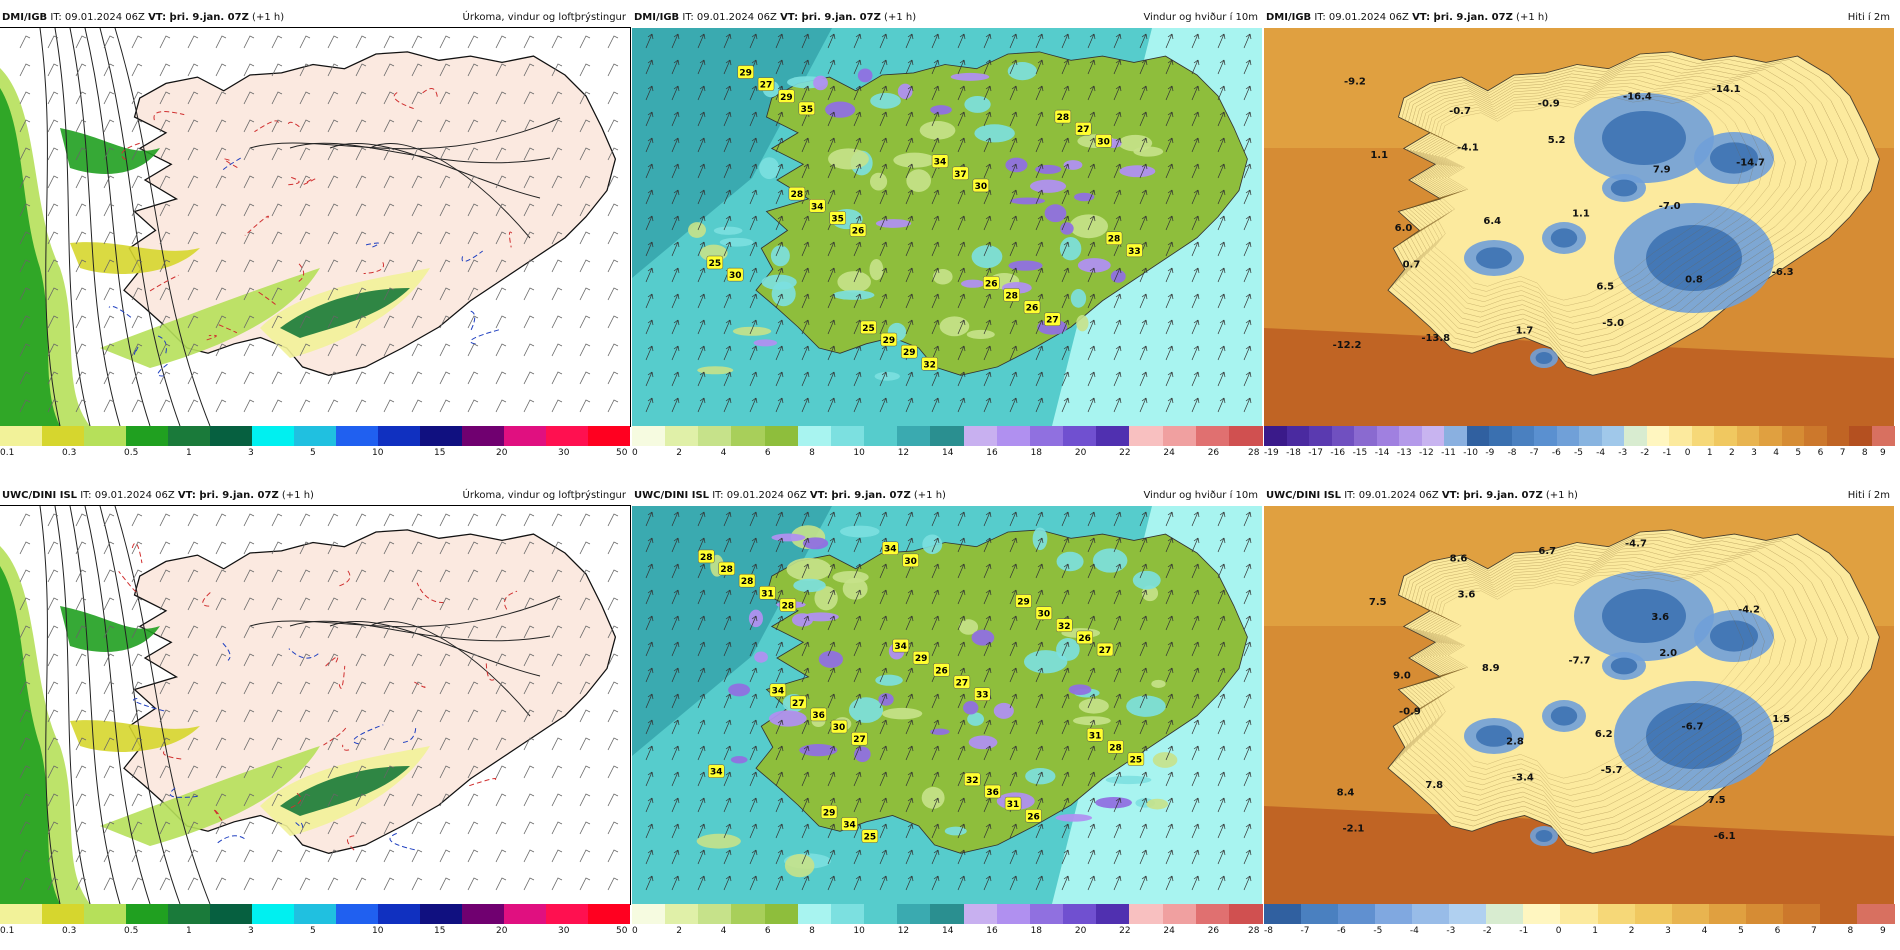  What do you see at coordinates (502, 453) in the screenshot?
I see `legend-tick: 20` at bounding box center [502, 453].